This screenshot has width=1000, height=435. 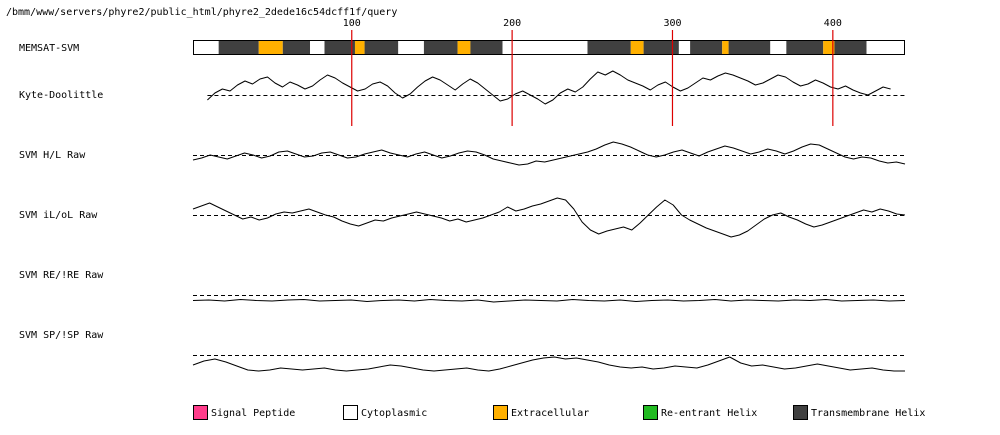 What do you see at coordinates (49, 48) in the screenshot?
I see `memsat-label: MEMSAT-SVM` at bounding box center [49, 48].